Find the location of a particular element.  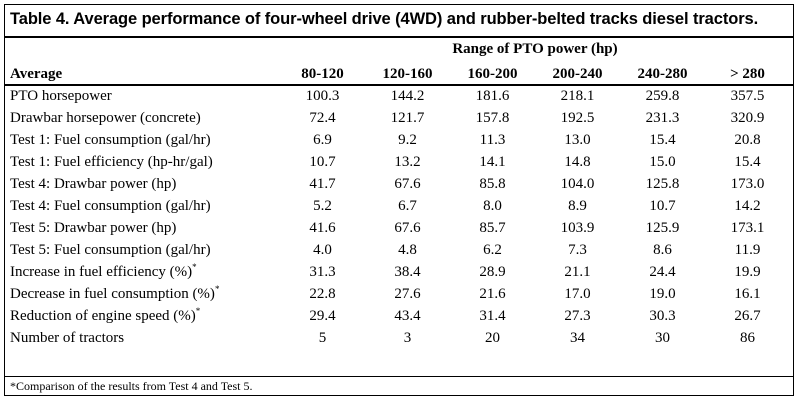

table-cell: 6.7 is located at coordinates (407, 206).